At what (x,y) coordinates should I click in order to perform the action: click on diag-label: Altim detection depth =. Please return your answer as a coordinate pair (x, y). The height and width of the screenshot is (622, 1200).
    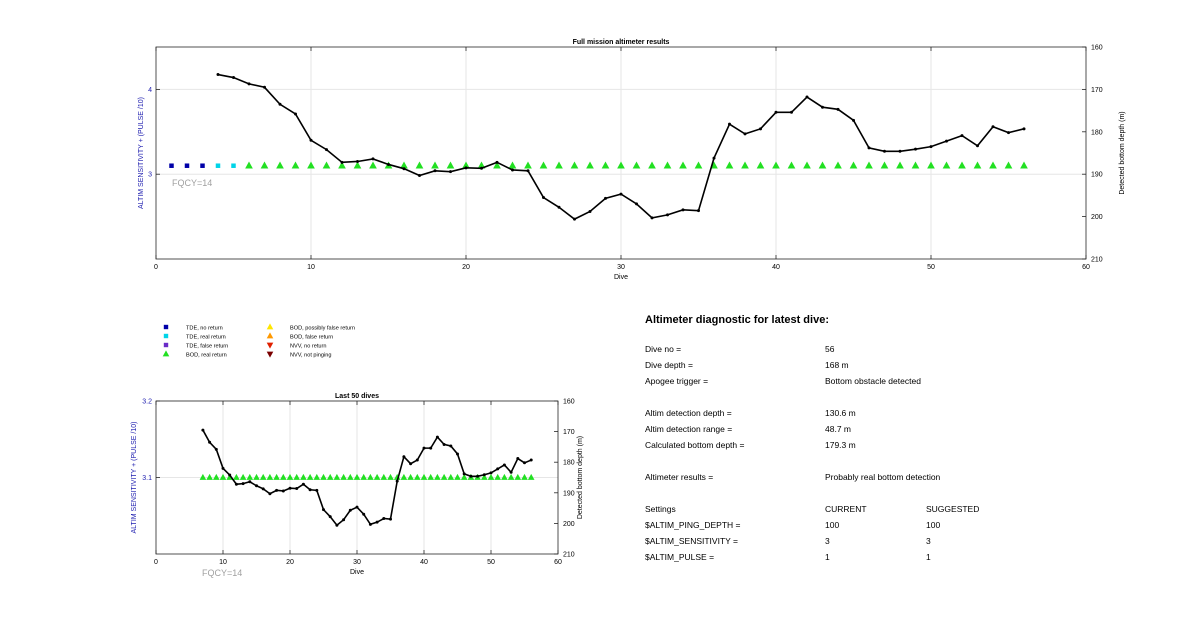
    Looking at the image, I should click on (688, 413).